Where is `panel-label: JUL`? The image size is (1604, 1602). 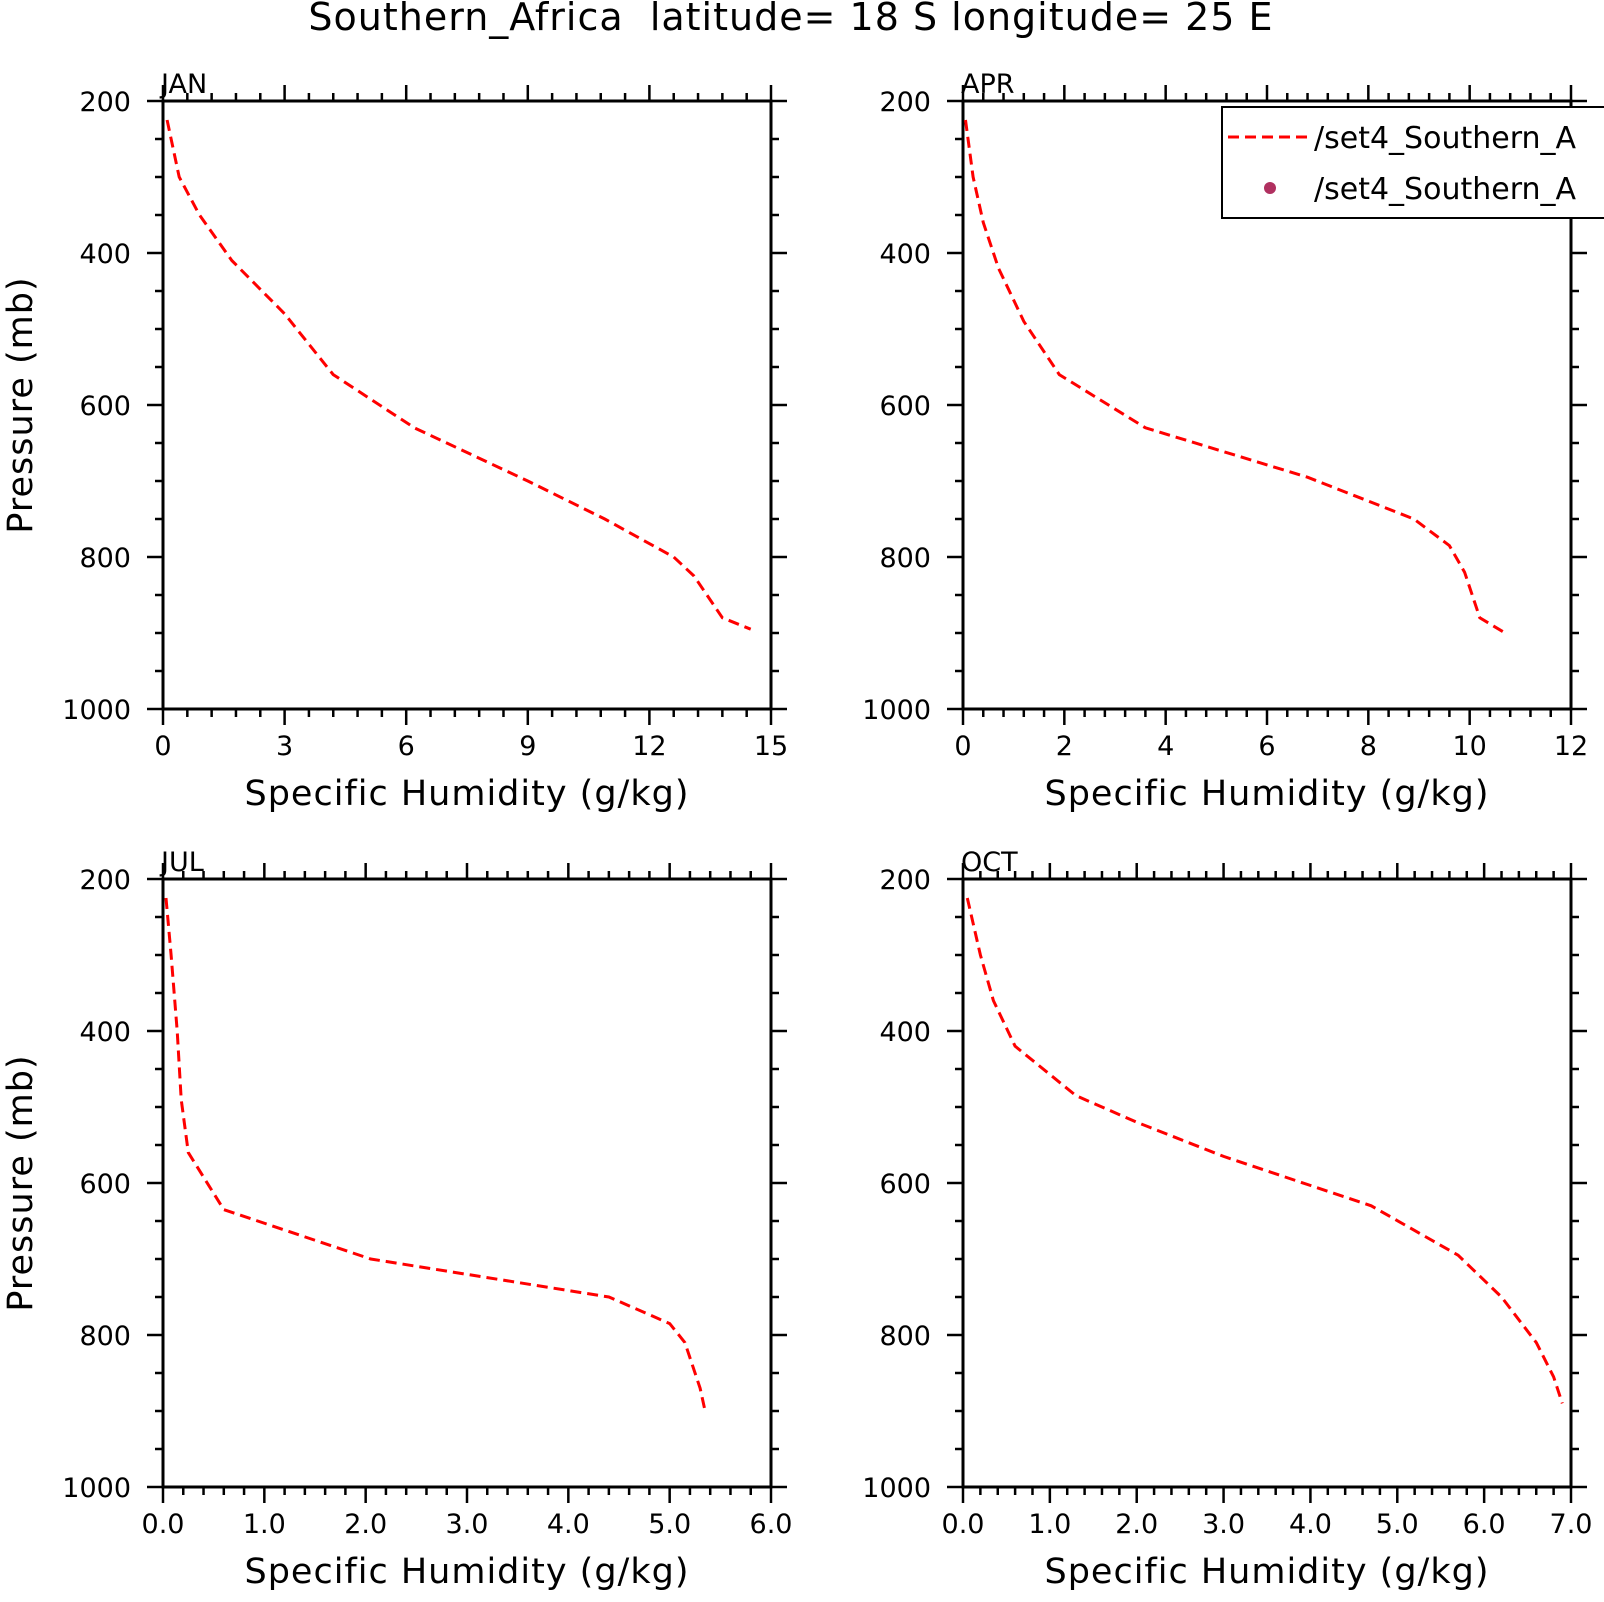
panel-label: JUL is located at coordinates (181, 862).